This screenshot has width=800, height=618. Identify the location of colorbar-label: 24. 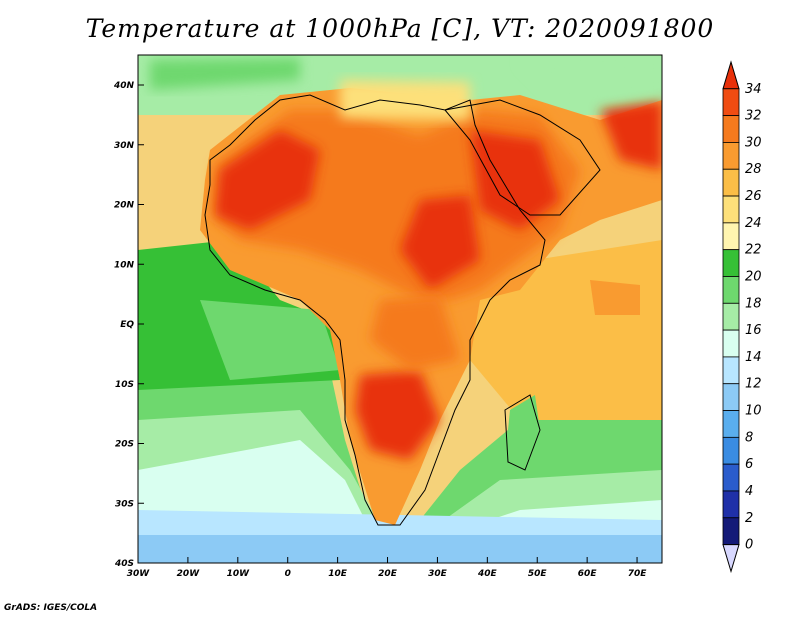
(753, 223).